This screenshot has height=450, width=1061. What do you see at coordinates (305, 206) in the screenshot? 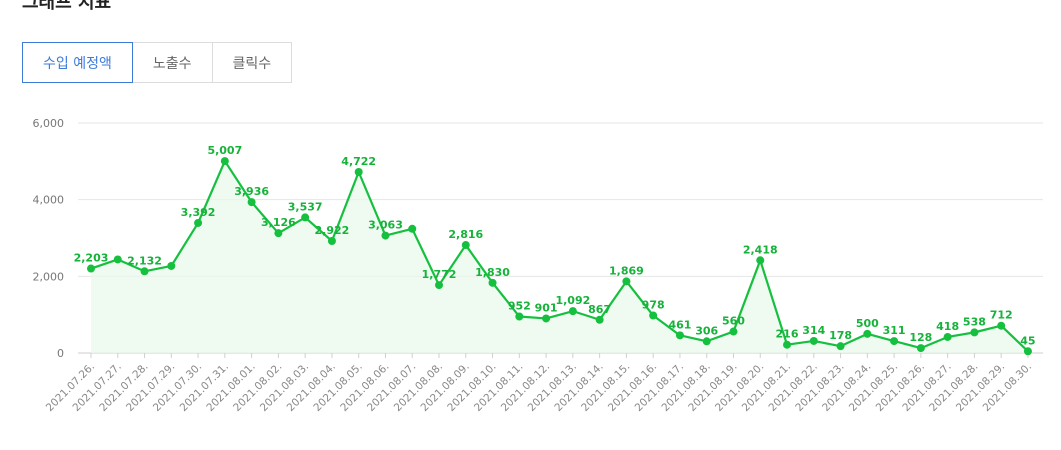
I see `data-label: 3,537` at bounding box center [305, 206].